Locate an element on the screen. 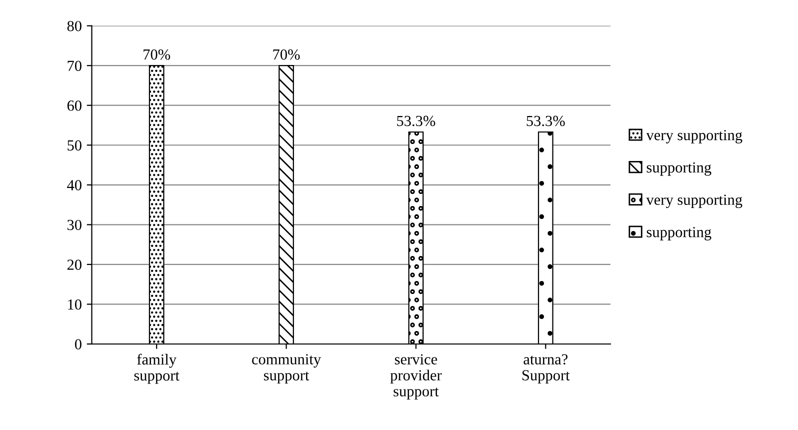  y-tick-label: 40 is located at coordinates (74, 185).